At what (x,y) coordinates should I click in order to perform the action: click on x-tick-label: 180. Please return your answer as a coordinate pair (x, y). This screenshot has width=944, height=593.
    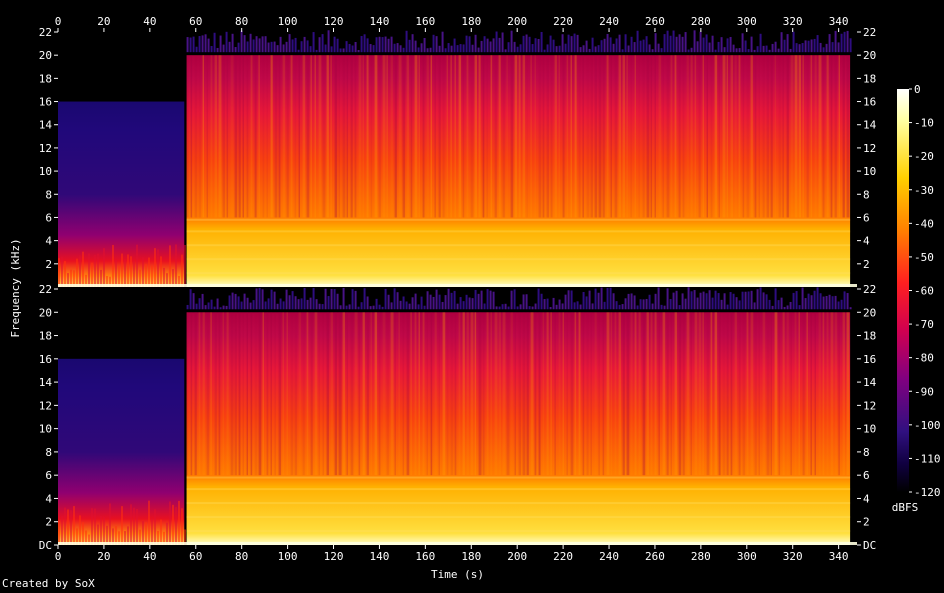
    Looking at the image, I should click on (471, 21).